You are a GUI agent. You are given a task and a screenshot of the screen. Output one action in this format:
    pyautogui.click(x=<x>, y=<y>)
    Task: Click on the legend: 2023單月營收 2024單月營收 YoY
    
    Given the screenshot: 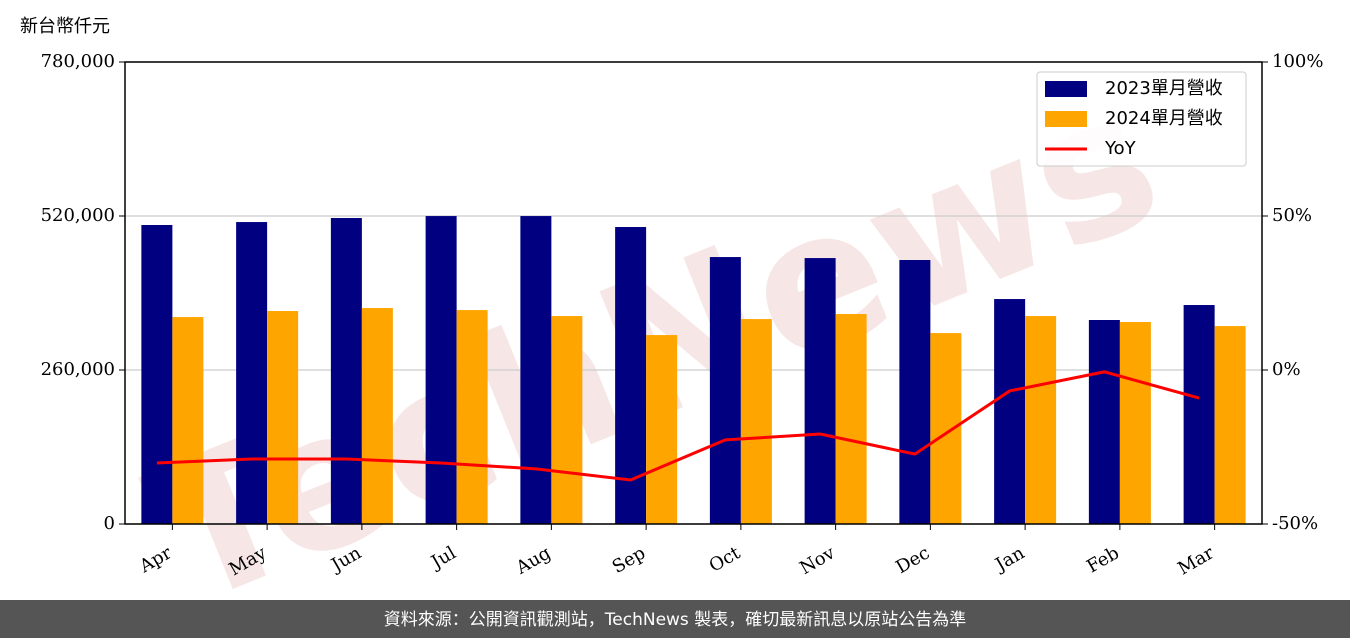 What is the action you would take?
    pyautogui.click(x=1141, y=119)
    